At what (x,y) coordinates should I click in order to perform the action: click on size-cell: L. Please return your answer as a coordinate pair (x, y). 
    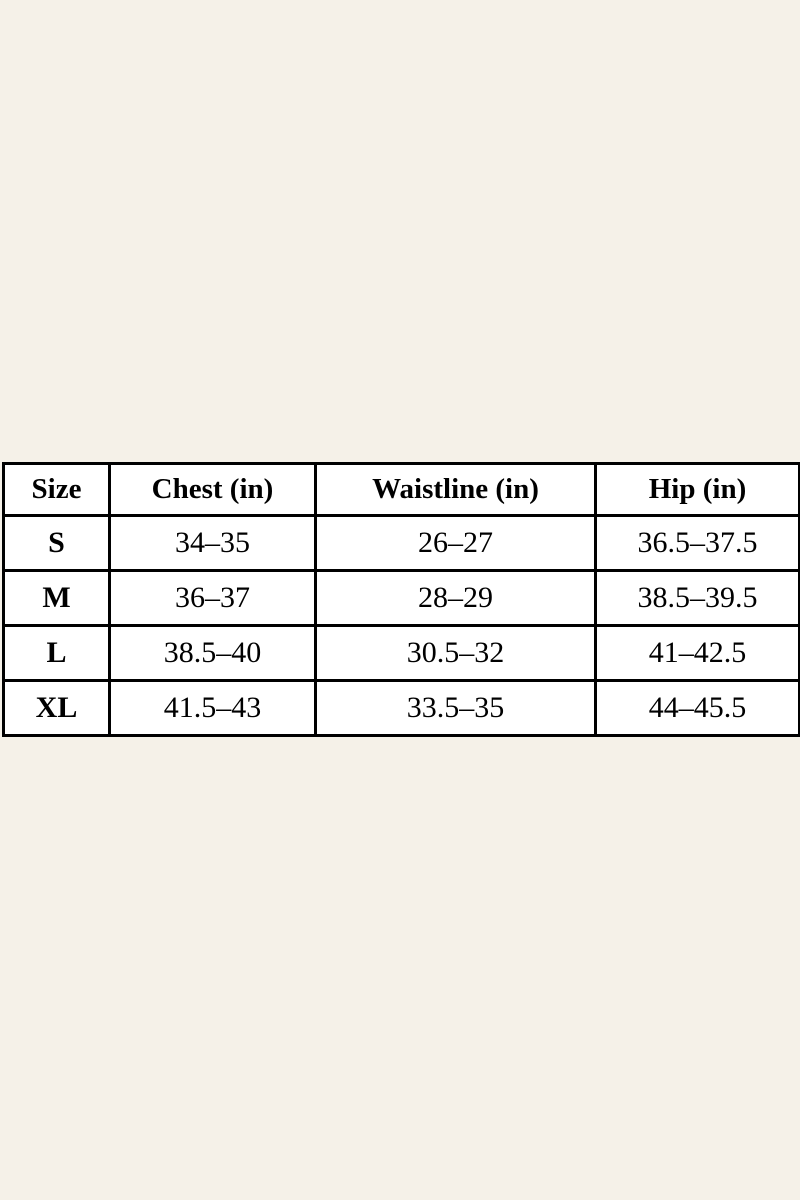
    Looking at the image, I should click on (56, 653).